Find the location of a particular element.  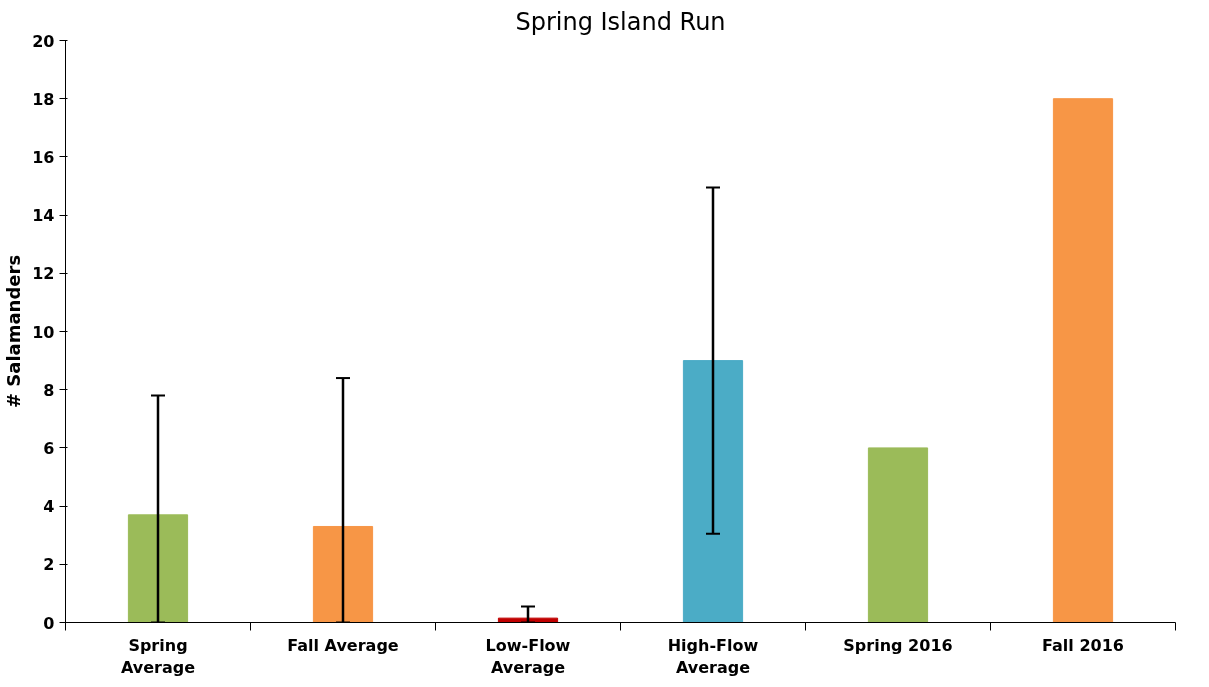

y-tick-label: 18 is located at coordinates (43, 99).